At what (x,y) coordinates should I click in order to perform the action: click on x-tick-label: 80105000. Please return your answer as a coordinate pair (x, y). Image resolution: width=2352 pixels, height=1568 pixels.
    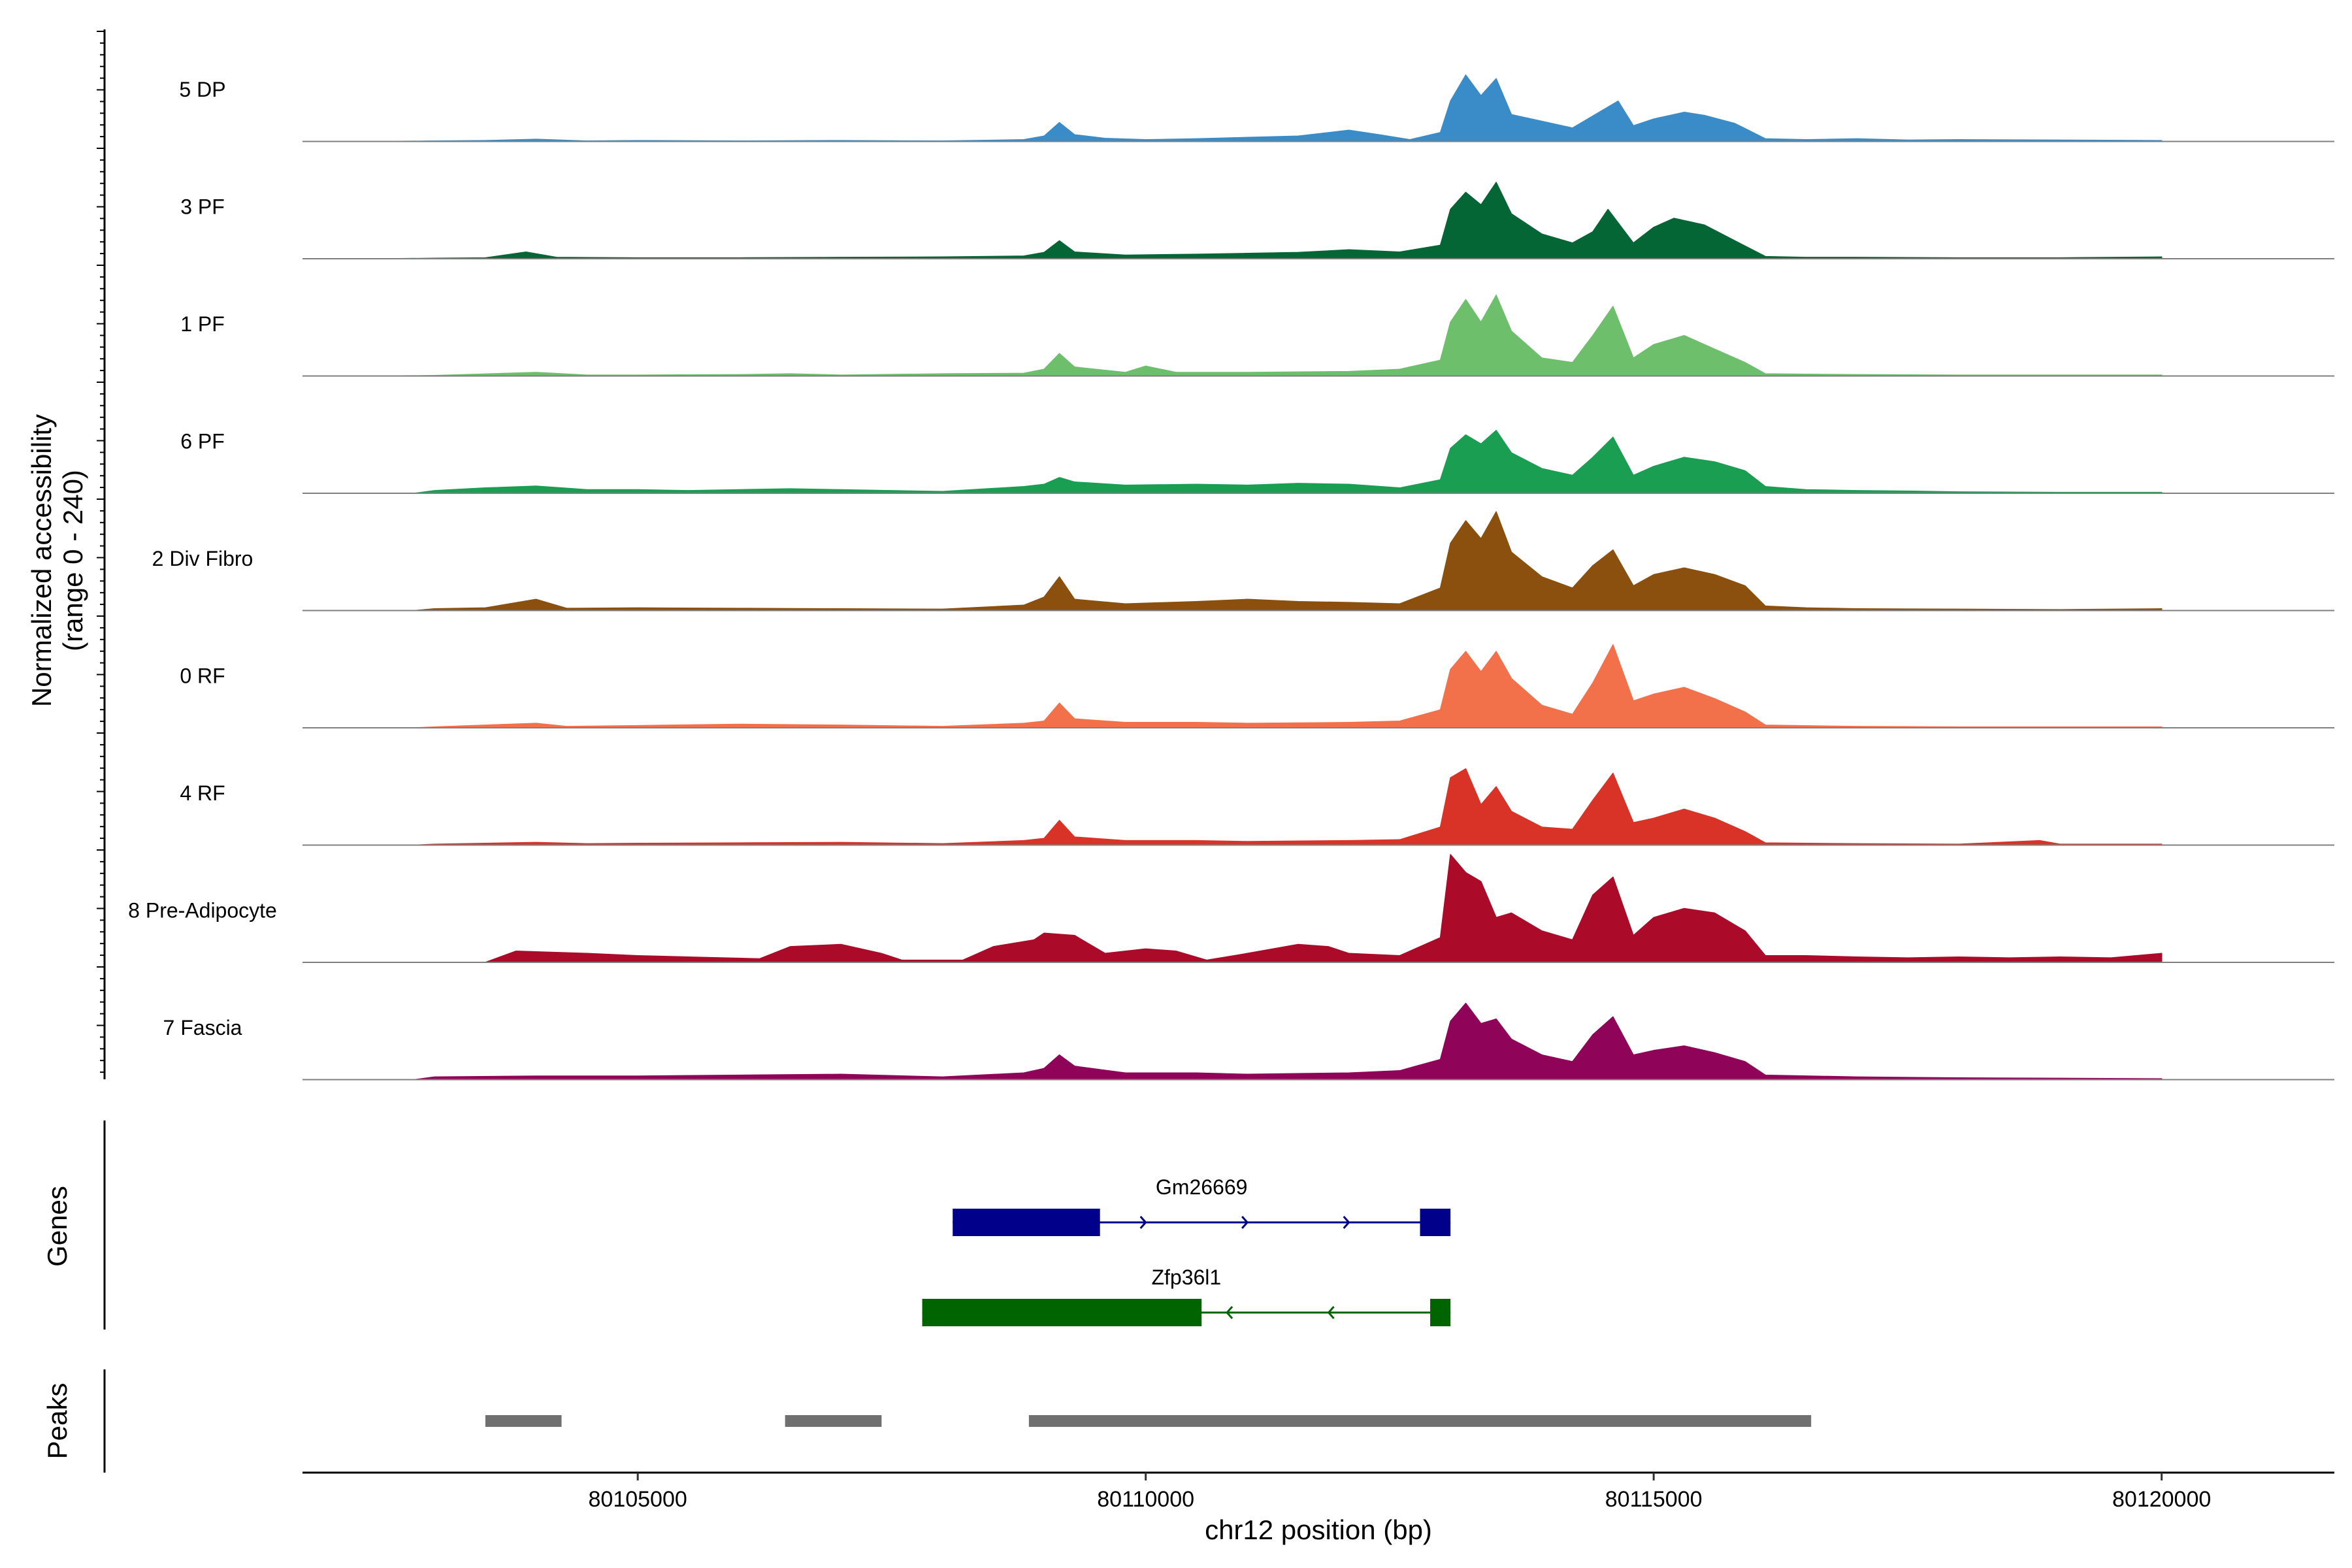
    Looking at the image, I should click on (638, 1499).